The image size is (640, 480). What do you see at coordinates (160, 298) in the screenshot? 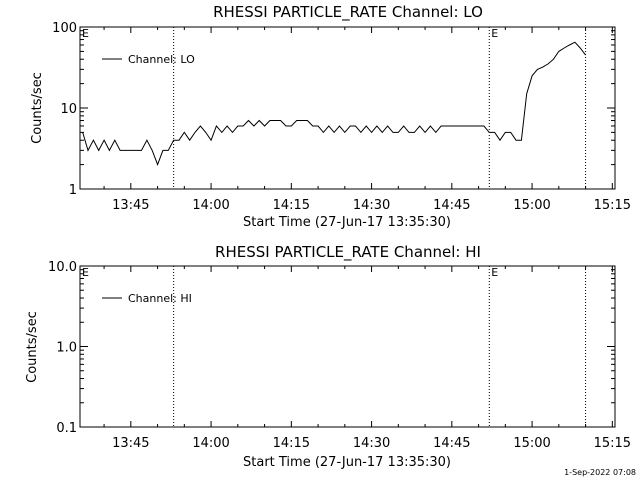
I see `legend-label: Channel: HI` at bounding box center [160, 298].